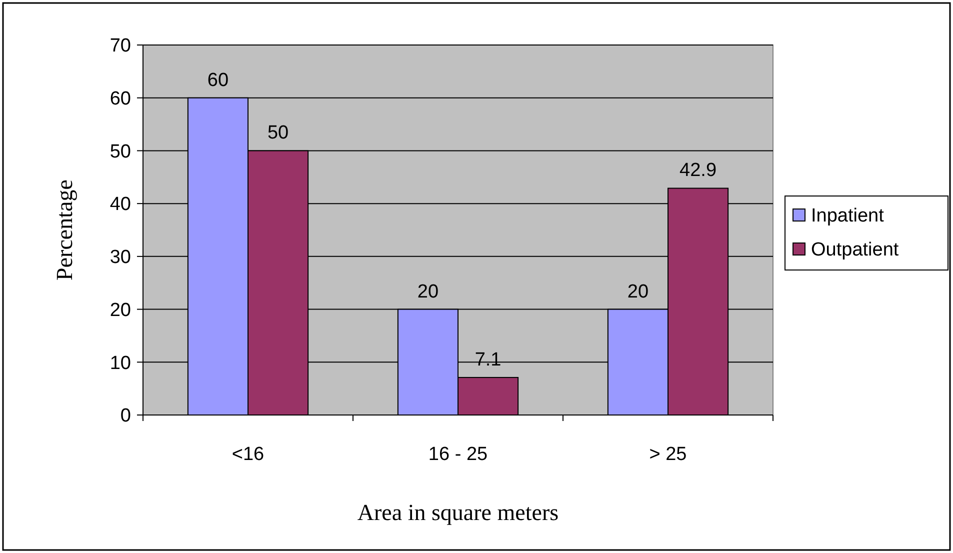 This screenshot has height=553, width=953. Describe the element at coordinates (248, 454) in the screenshot. I see `x-tick-label: <16` at that location.